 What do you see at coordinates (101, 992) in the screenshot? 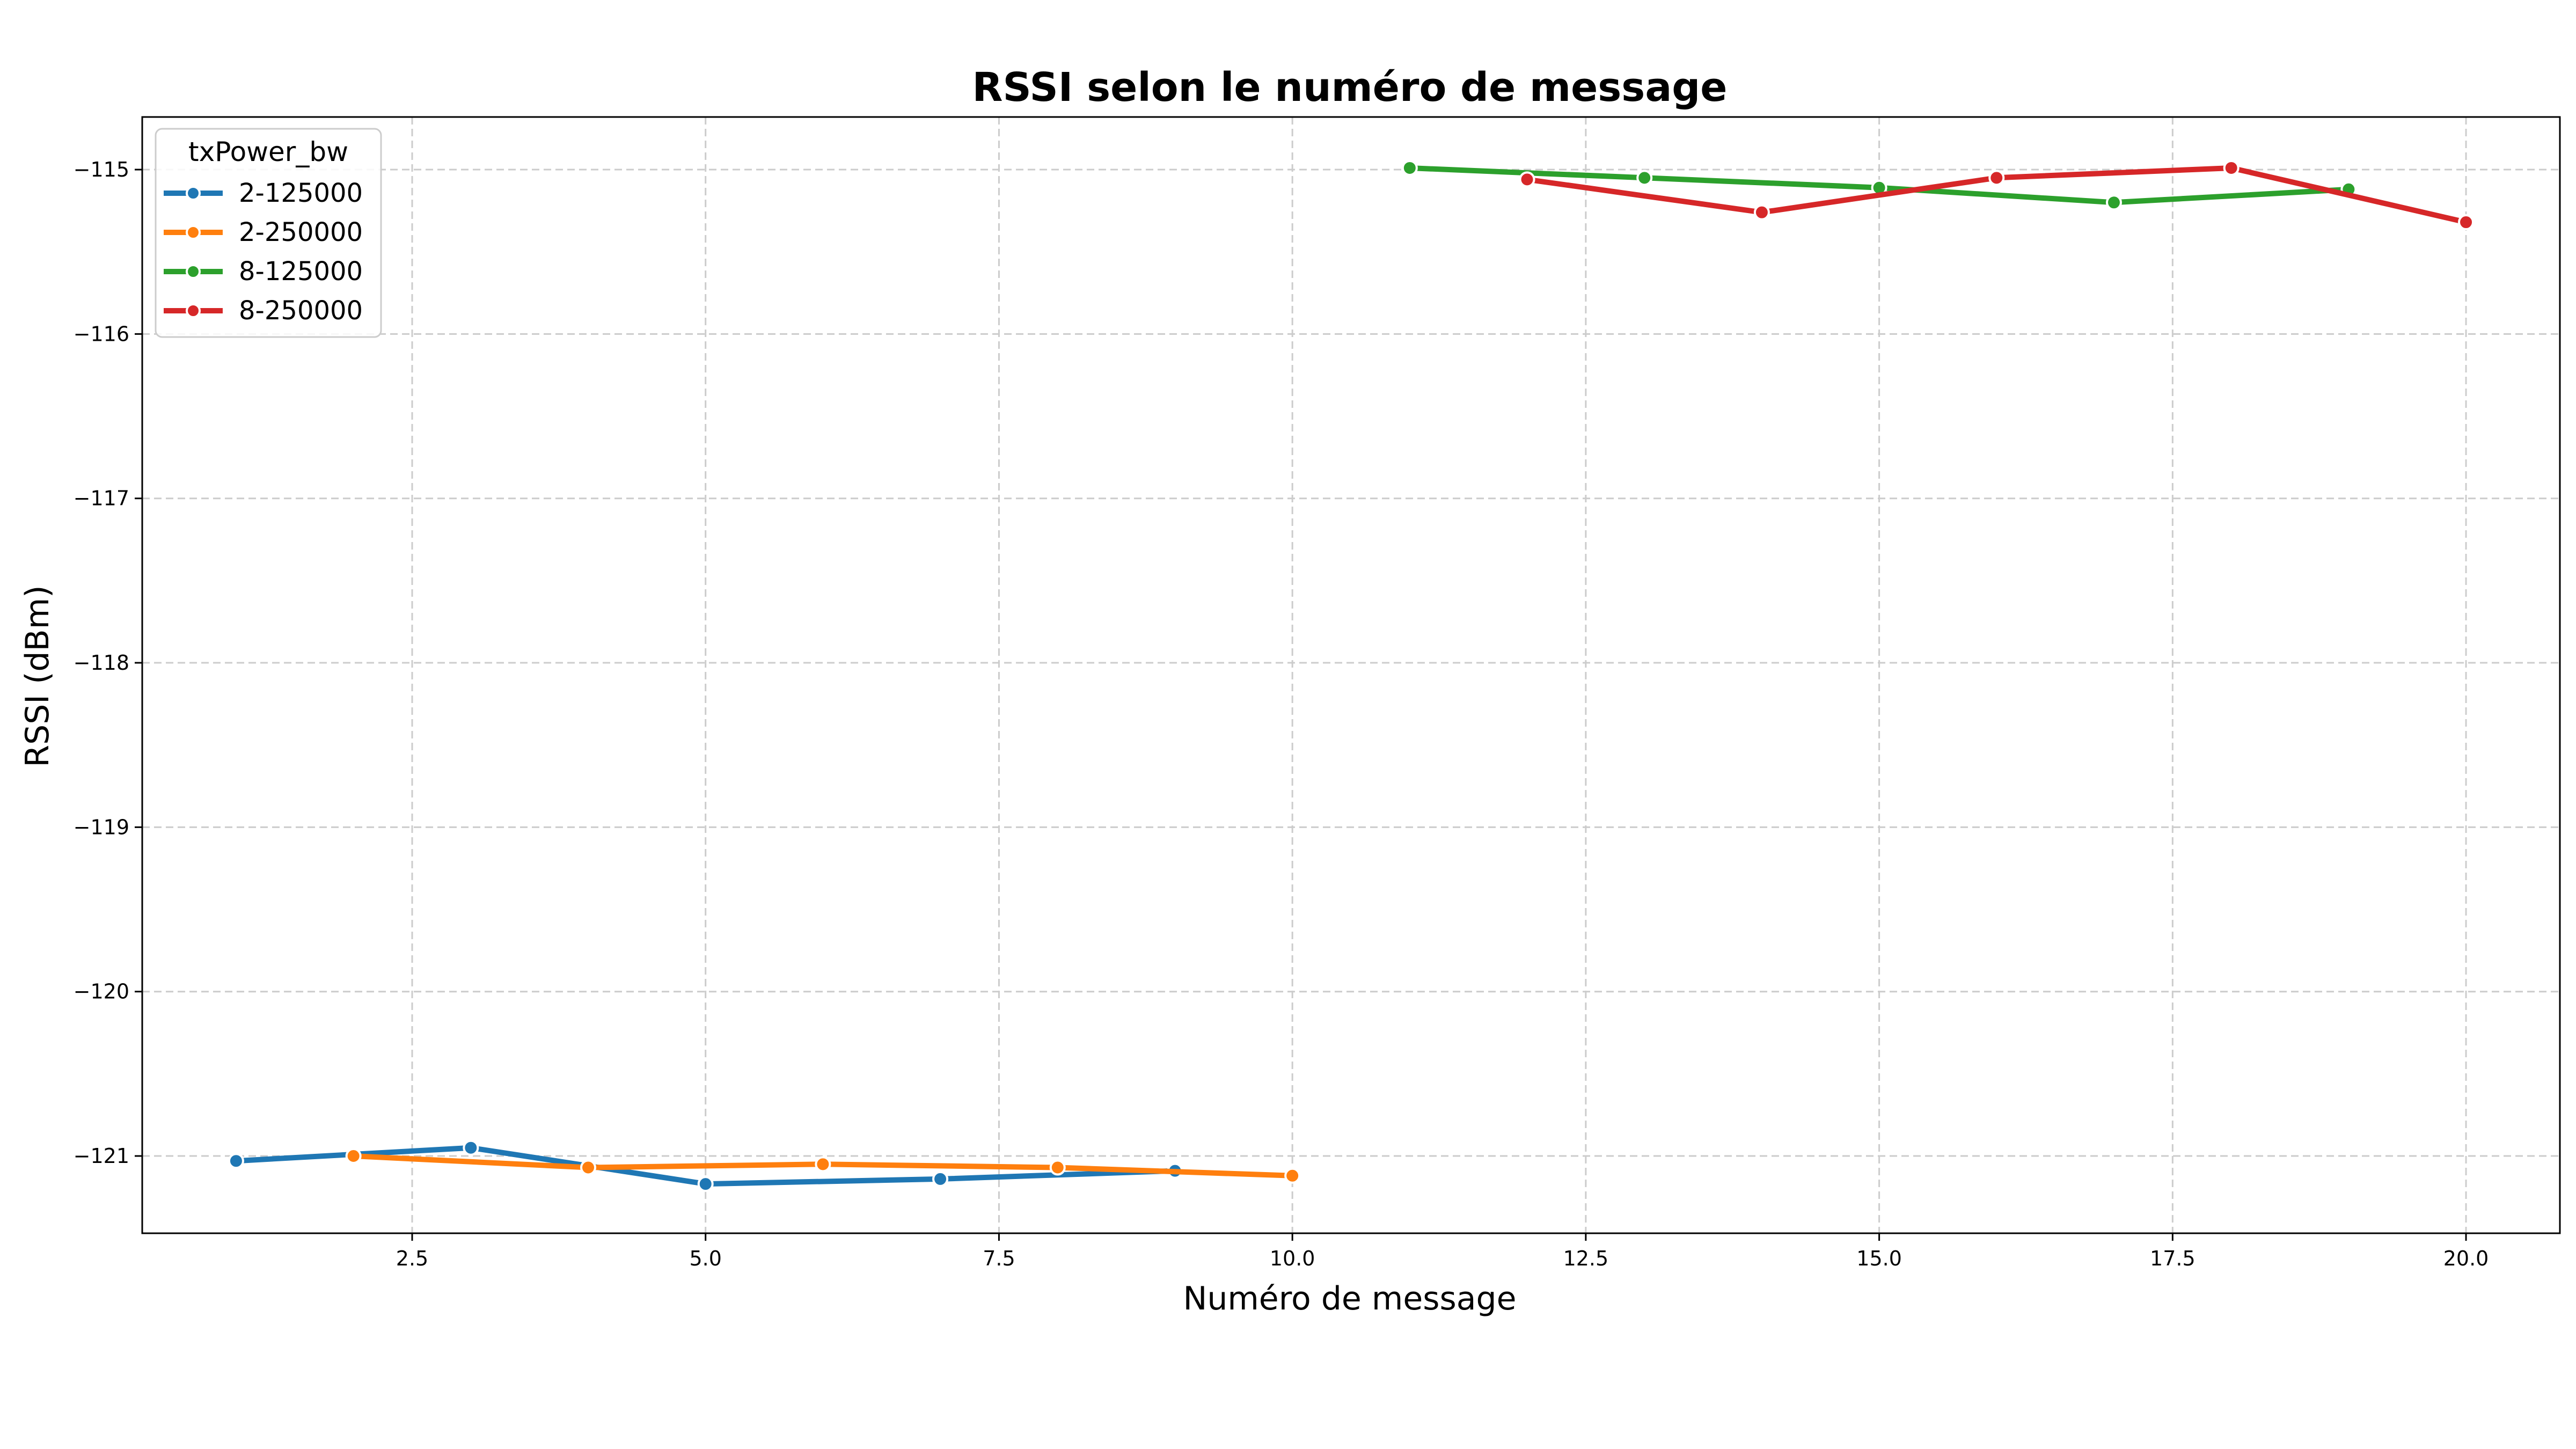
I see `y-tick-label: −120` at bounding box center [101, 992].